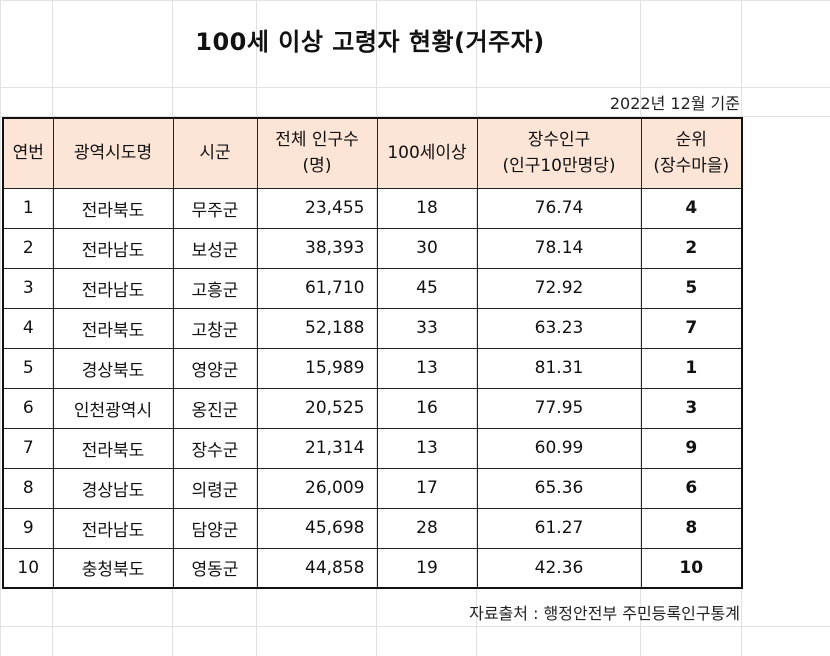 This screenshot has height=656, width=830. I want to click on header-region-label: 광역시도명, so click(113, 153).